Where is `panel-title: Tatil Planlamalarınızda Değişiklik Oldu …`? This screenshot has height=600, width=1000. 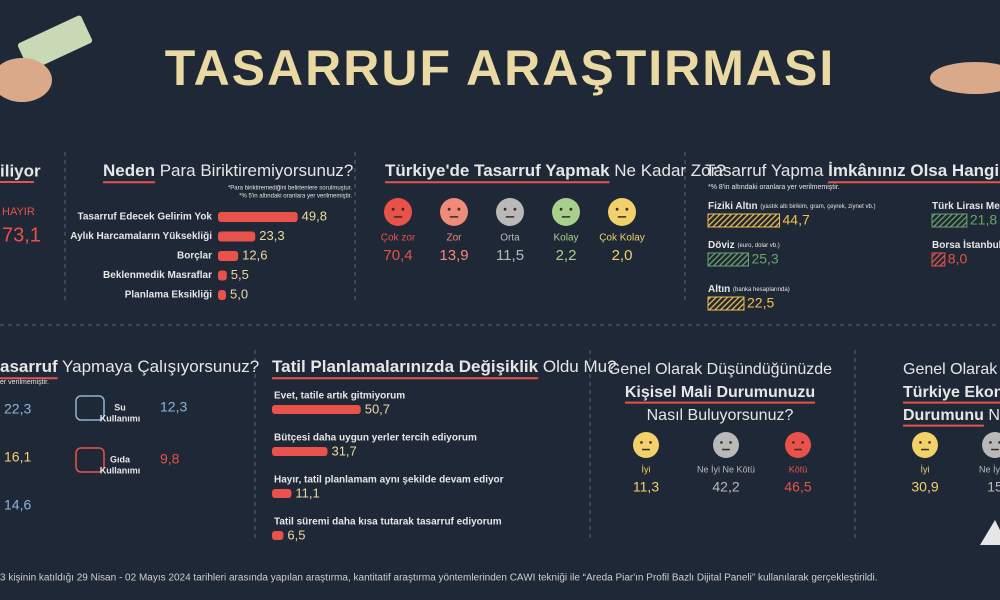 panel-title: Tatil Planlamalarınızda Değişiklik Oldu … is located at coordinates (444, 366).